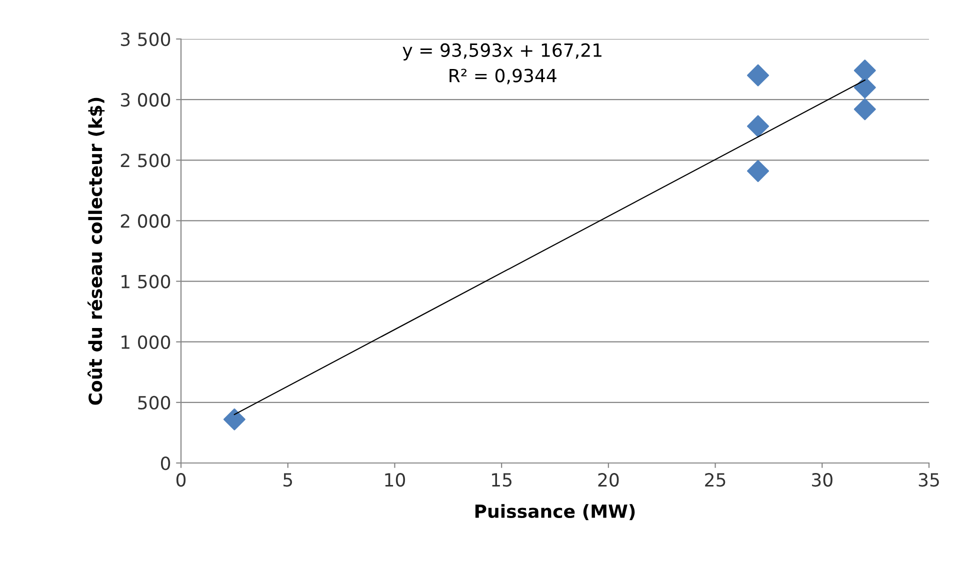 The width and height of the screenshot is (961, 583). What do you see at coordinates (145, 161) in the screenshot?
I see `y-tick-label: 2 500` at bounding box center [145, 161].